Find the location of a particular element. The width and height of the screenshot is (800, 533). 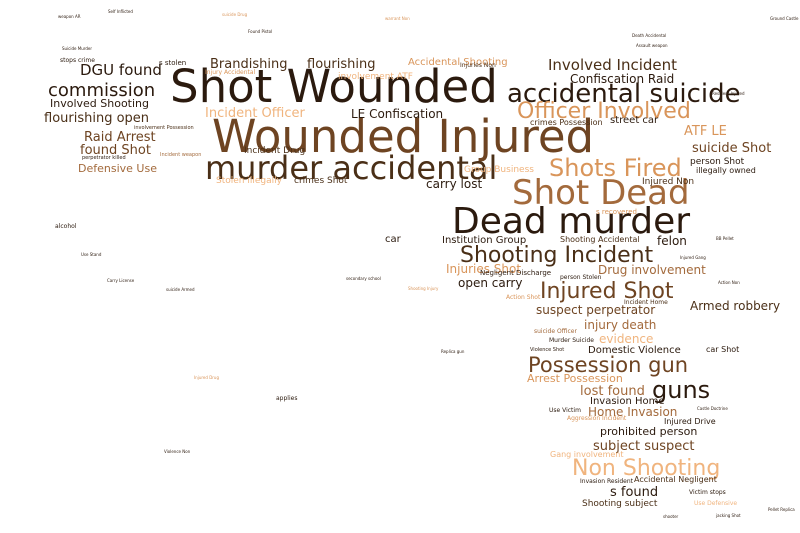

word-cloud-word: injury death is located at coordinates (620, 325).